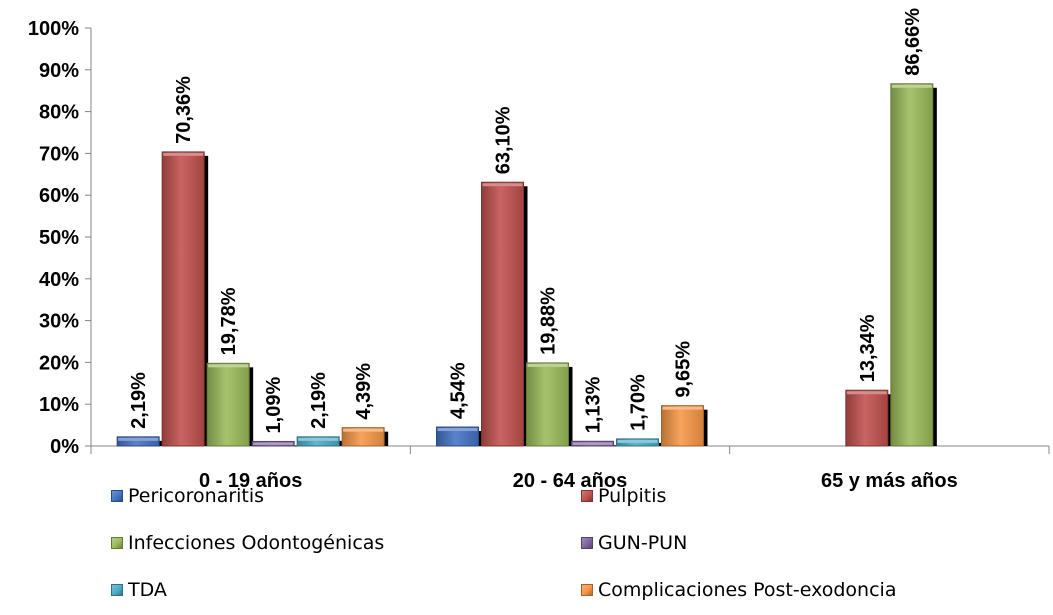 Image resolution: width=1053 pixels, height=615 pixels. I want to click on y-tick-label: 60%, so click(59, 196).